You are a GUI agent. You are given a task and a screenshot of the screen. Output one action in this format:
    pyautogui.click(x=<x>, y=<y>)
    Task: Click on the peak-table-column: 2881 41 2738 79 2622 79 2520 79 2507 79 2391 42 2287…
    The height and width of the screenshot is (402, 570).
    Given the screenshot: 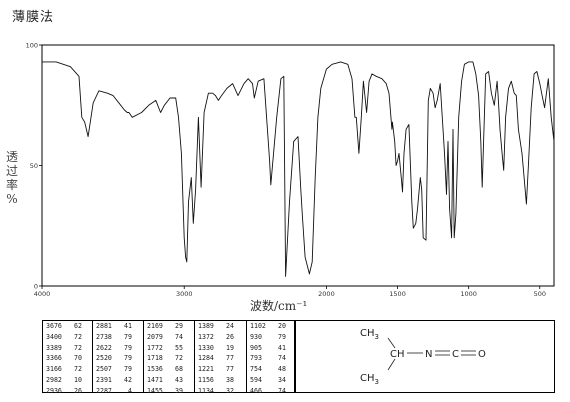 What is the action you would take?
    pyautogui.click(x=118, y=358)
    